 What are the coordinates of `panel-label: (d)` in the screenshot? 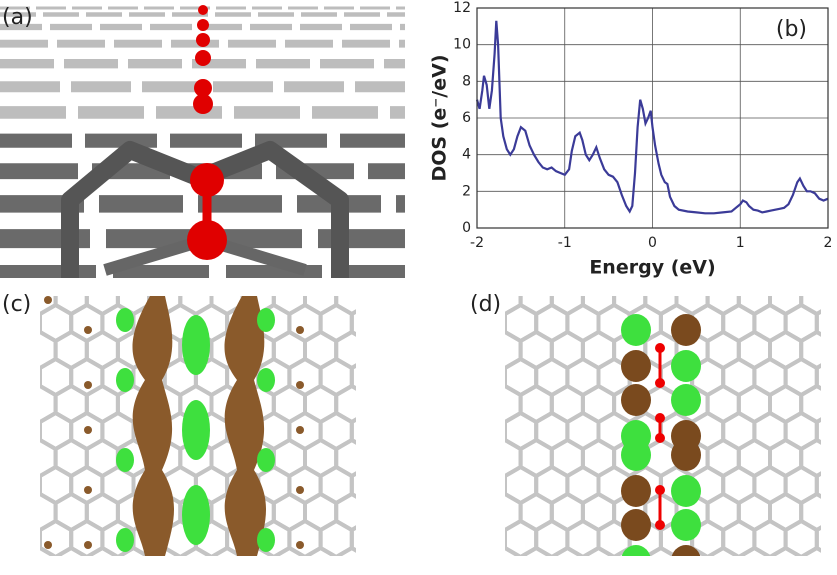 It's located at (485, 304).